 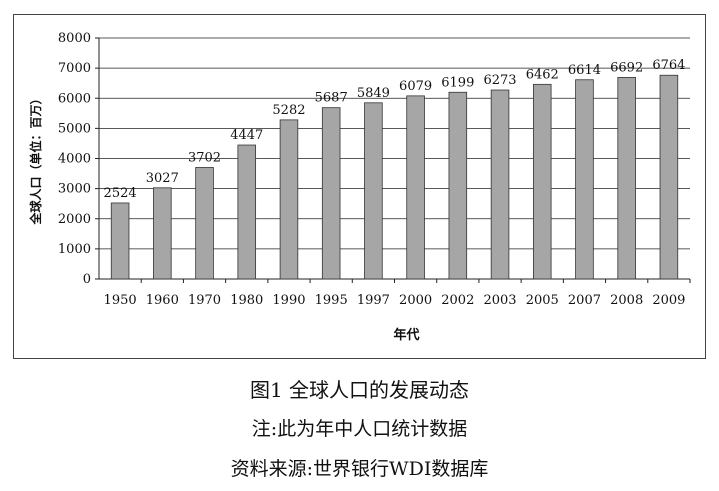 I want to click on data-label: 5687, so click(x=331, y=98).